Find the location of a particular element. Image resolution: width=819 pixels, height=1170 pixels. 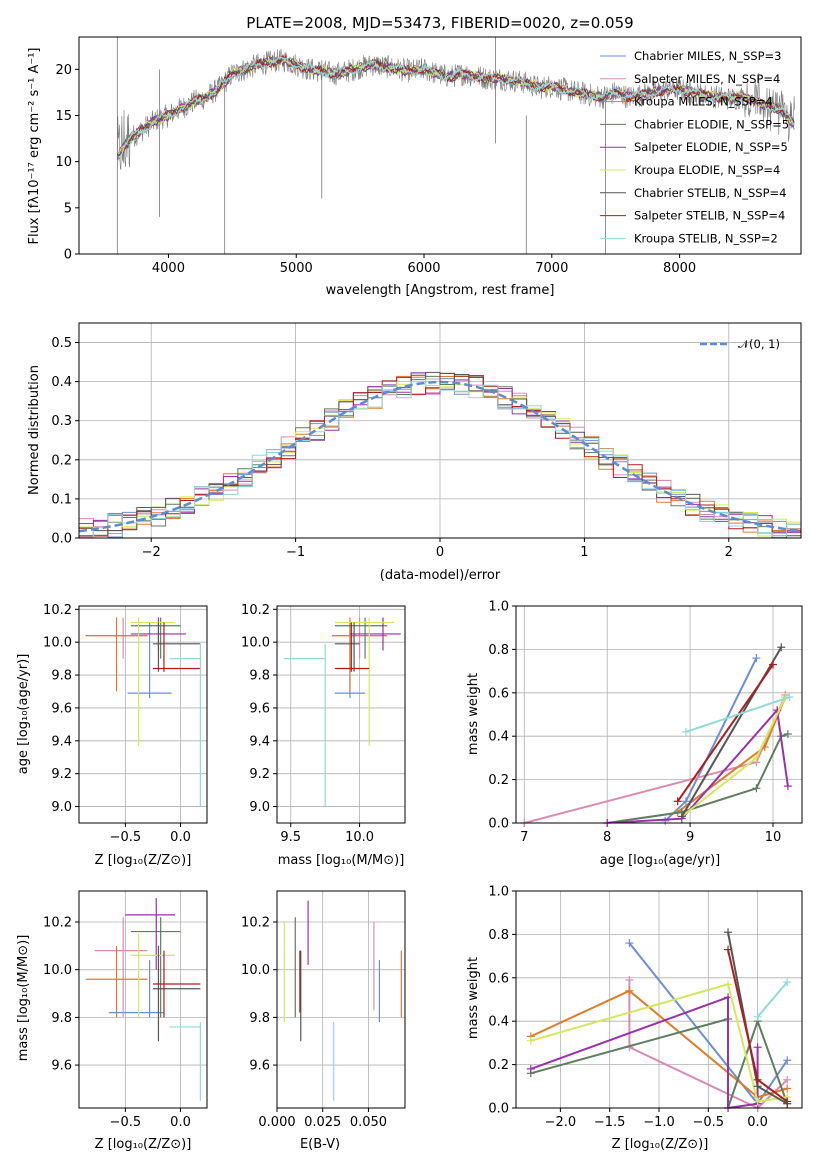

legend-label-kroupa_stelib: Kroupa STELIB, N_SSP=2 is located at coordinates (706, 238).